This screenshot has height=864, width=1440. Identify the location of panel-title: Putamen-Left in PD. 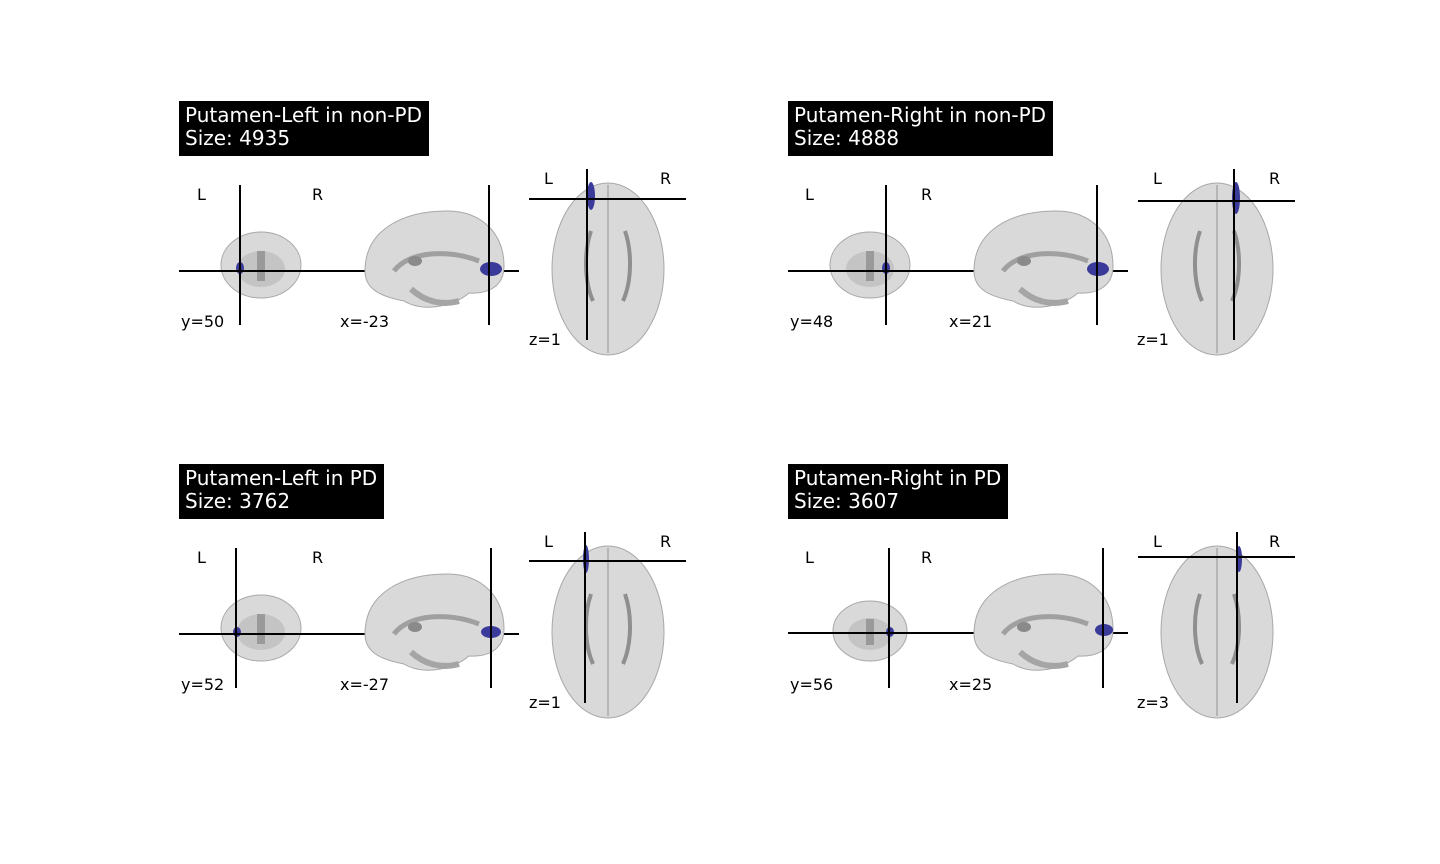
(281, 478).